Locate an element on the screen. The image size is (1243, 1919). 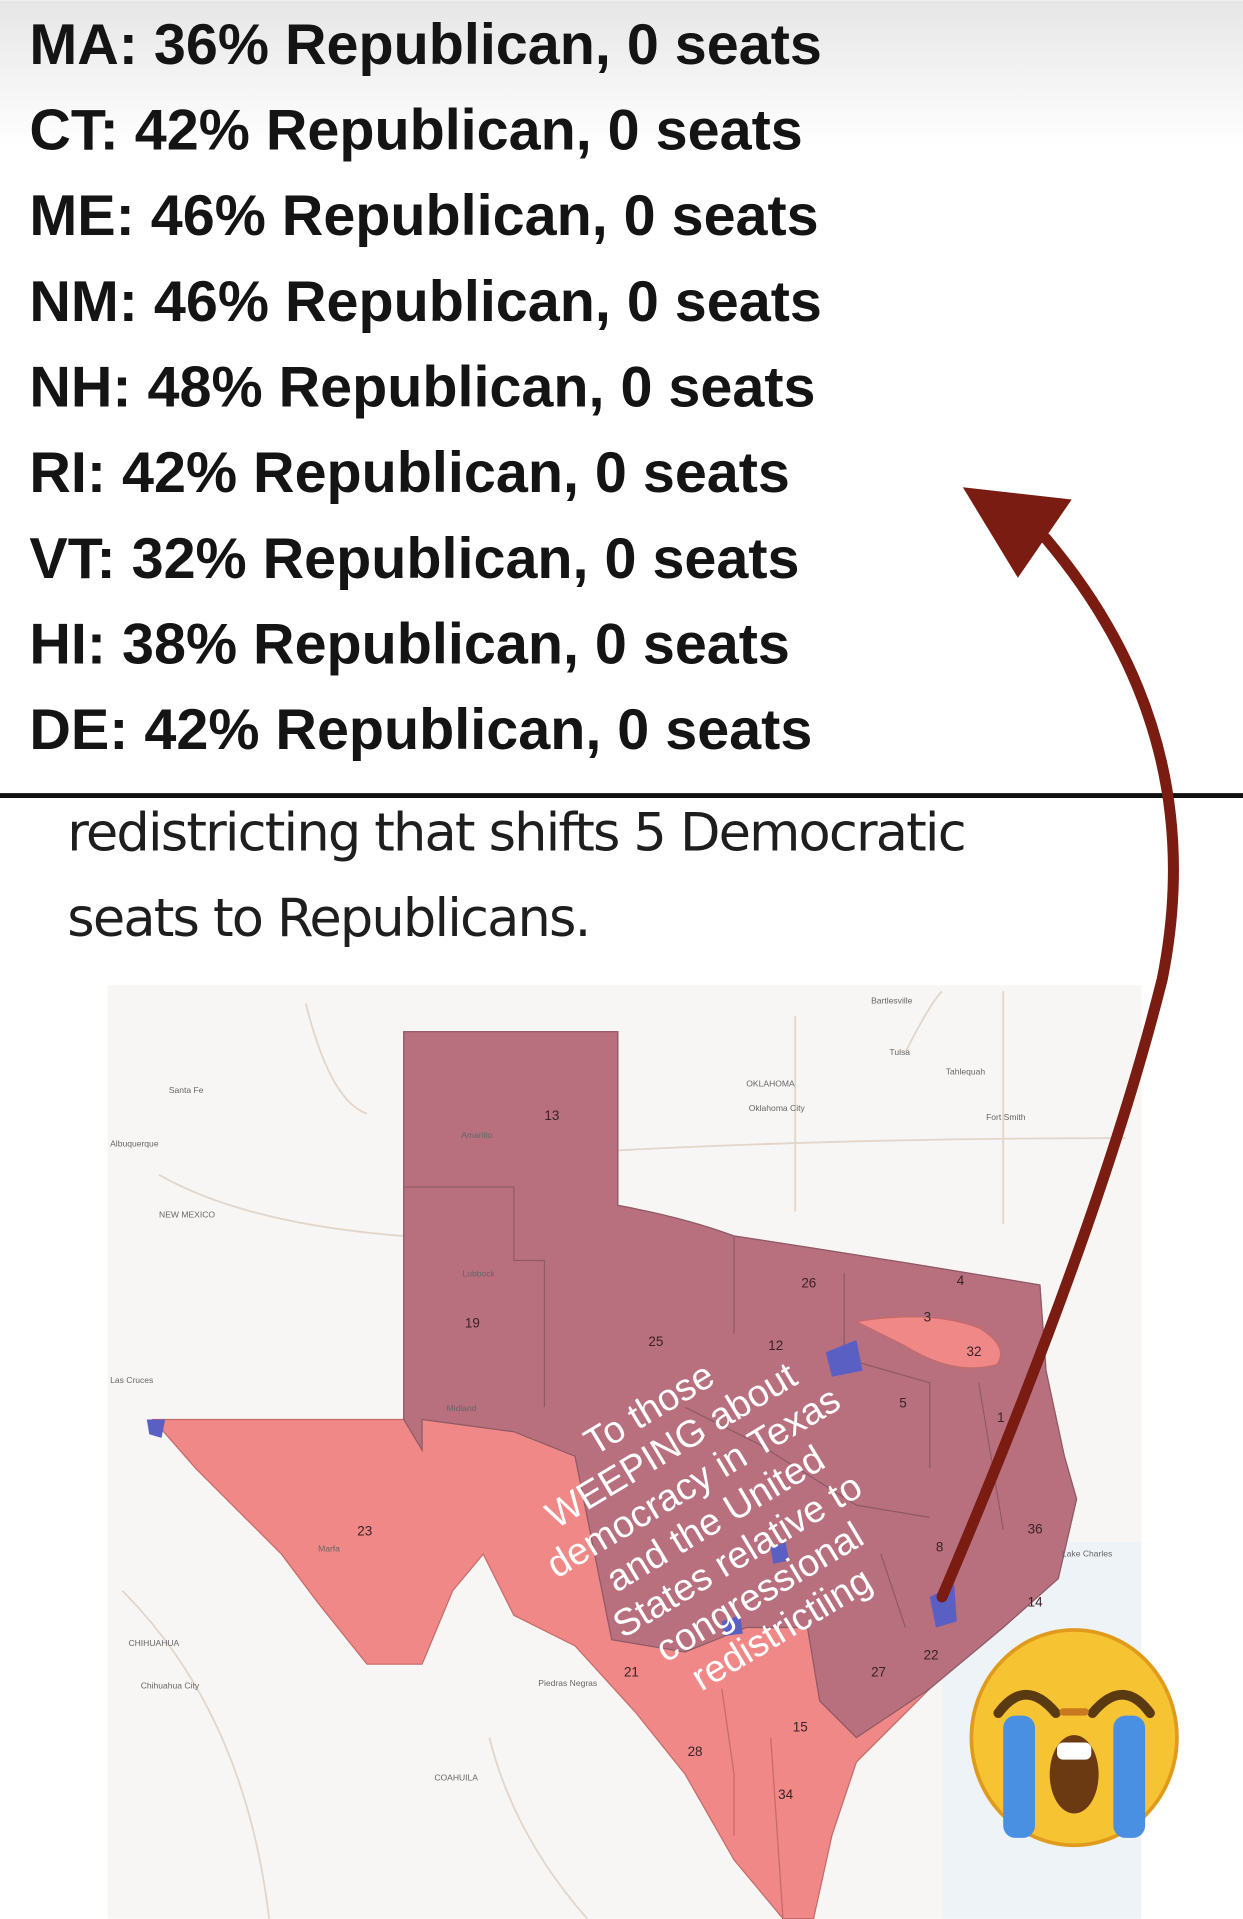
stat-line: NH: 48% Republican, 0 seats is located at coordinates (422, 388).